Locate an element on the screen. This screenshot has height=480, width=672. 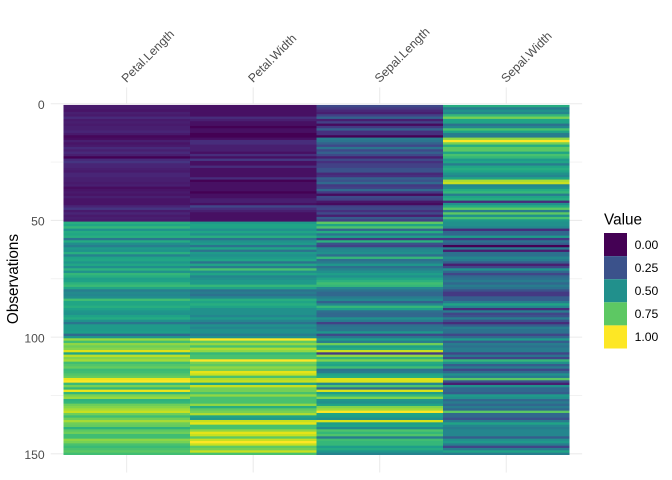
svg-text: 0.75 is located at coordinates (647, 314).